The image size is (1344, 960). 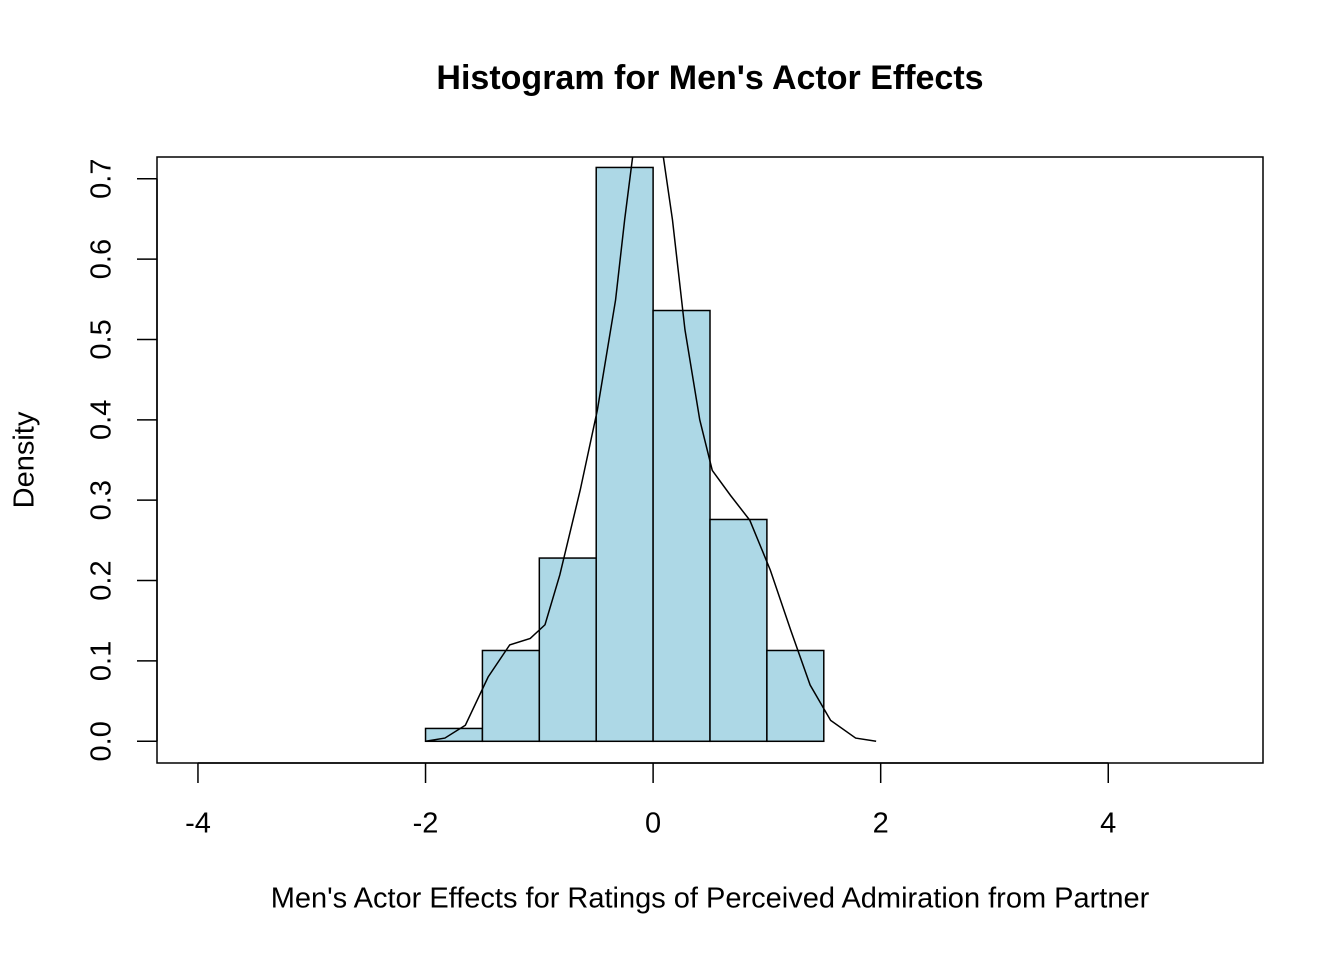 I want to click on x-tick-label: -2, so click(x=426, y=824).